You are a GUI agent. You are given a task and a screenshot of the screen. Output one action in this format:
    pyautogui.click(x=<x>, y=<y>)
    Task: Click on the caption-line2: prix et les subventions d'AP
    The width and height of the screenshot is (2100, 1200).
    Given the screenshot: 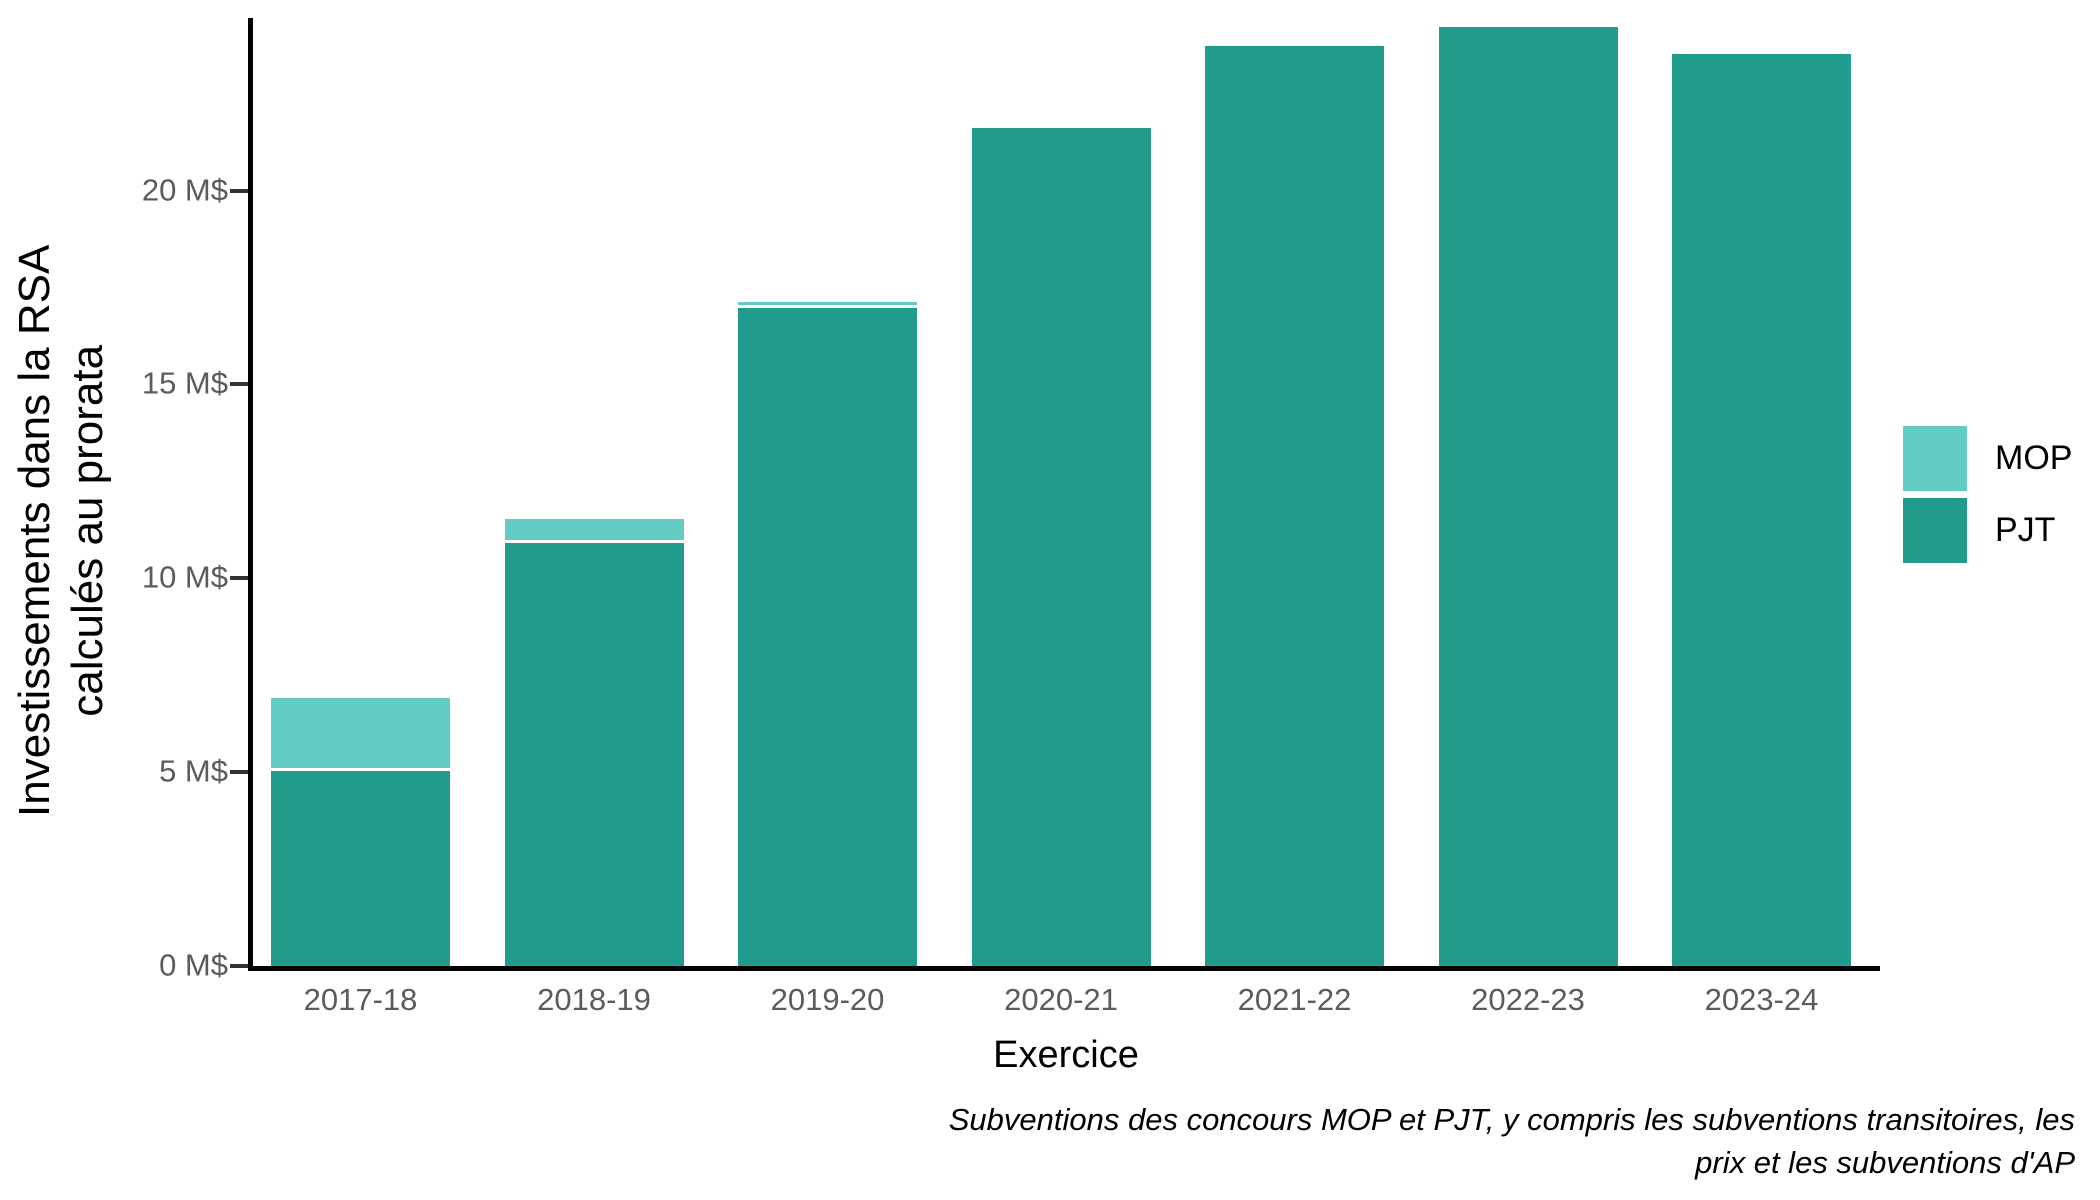 What is the action you would take?
    pyautogui.click(x=1885, y=1163)
    